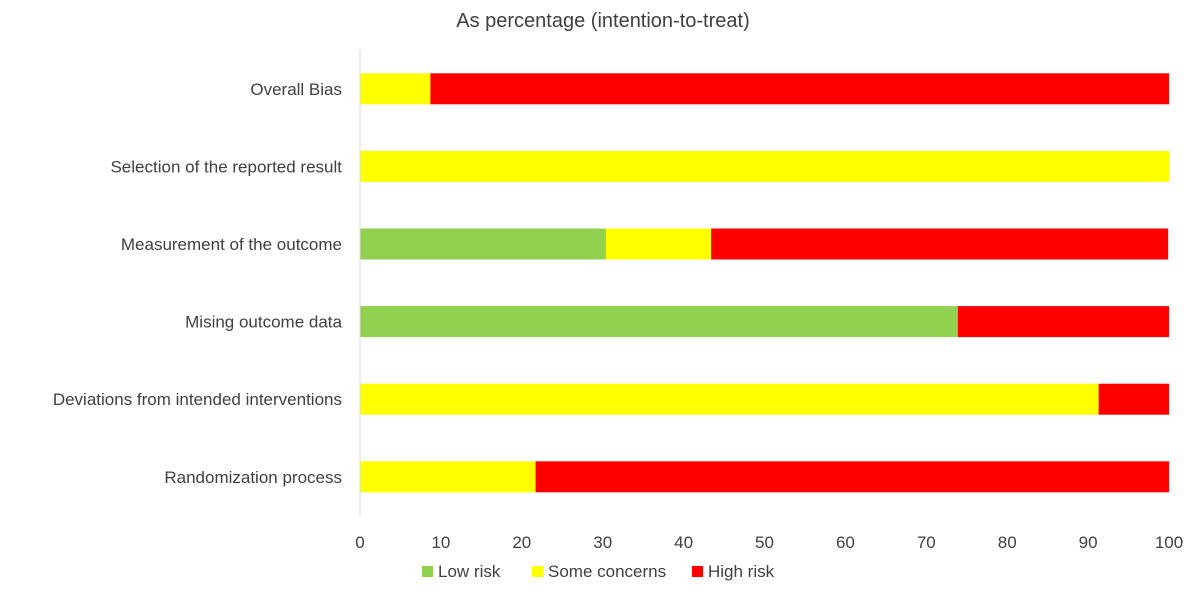  What do you see at coordinates (483, 244) in the screenshot?
I see `bar-measurement-of-the-outcome-low-risk` at bounding box center [483, 244].